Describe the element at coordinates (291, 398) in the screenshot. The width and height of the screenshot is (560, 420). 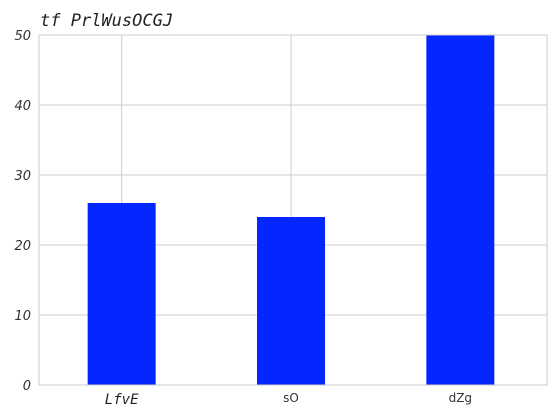
I see `x-tick-label: sO` at that location.